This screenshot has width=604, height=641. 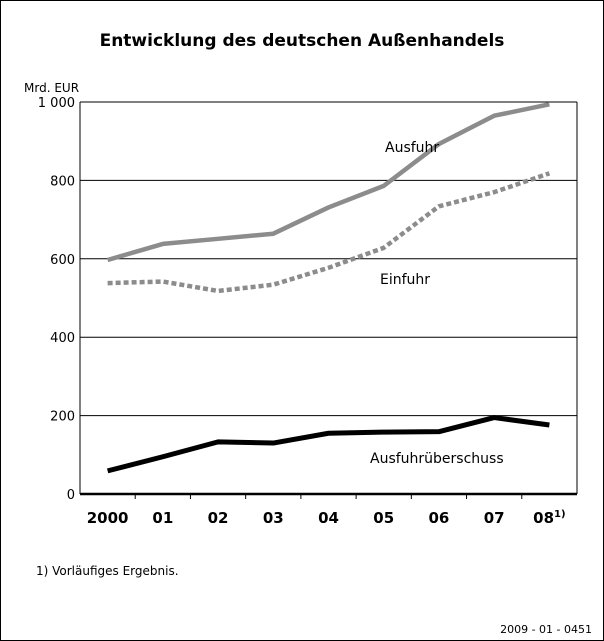 I want to click on series-label: Ausfuhr, so click(x=412, y=148).